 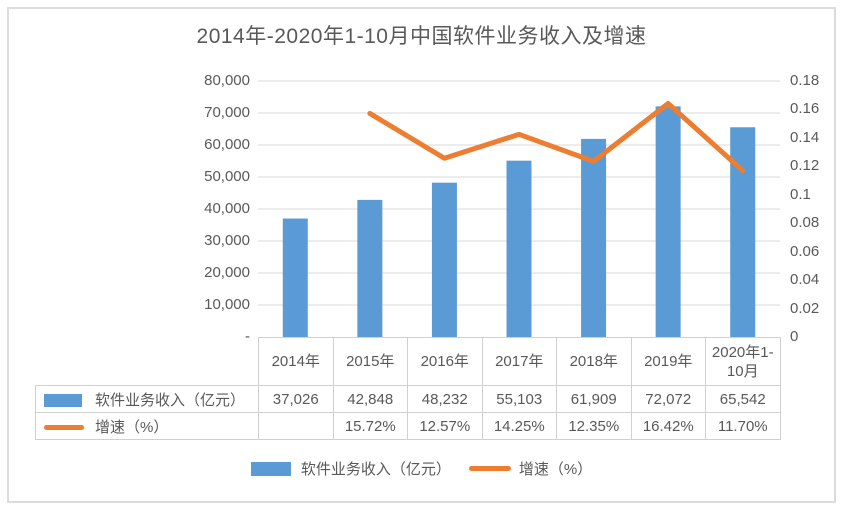 What do you see at coordinates (800, 194) in the screenshot?
I see `y-axis-tick-right: 0.1` at bounding box center [800, 194].